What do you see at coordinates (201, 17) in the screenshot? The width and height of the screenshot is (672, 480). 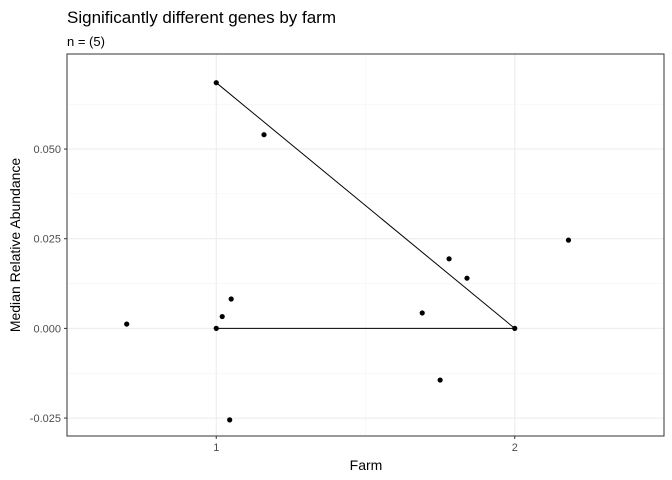 I see `chart-title: Significantly different genes by farm` at bounding box center [201, 17].